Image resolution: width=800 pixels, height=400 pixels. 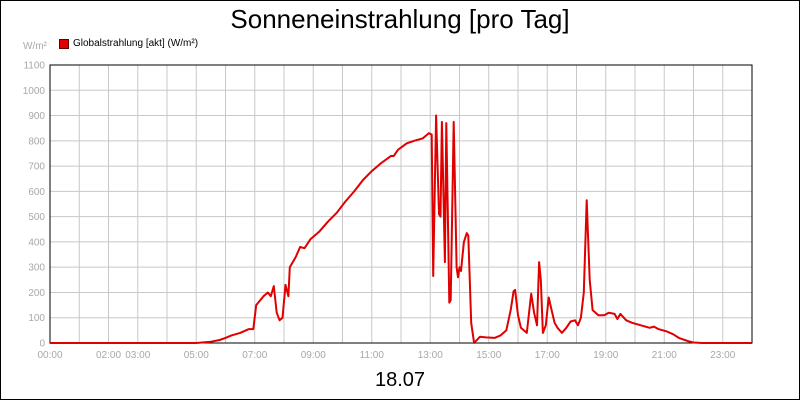 I want to click on y-tick-label: 100, so click(x=36, y=318).